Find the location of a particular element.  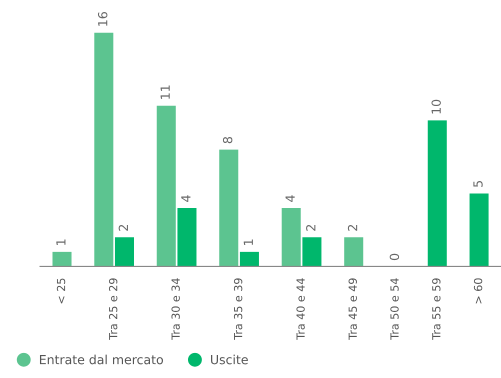

x-tick-label: < 25 is located at coordinates (61, 291).